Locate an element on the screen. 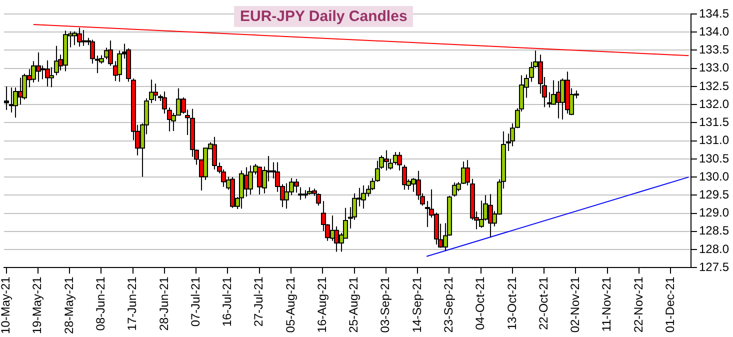 This screenshot has width=733, height=337. y-tick-label: 132.0 is located at coordinates (714, 103).